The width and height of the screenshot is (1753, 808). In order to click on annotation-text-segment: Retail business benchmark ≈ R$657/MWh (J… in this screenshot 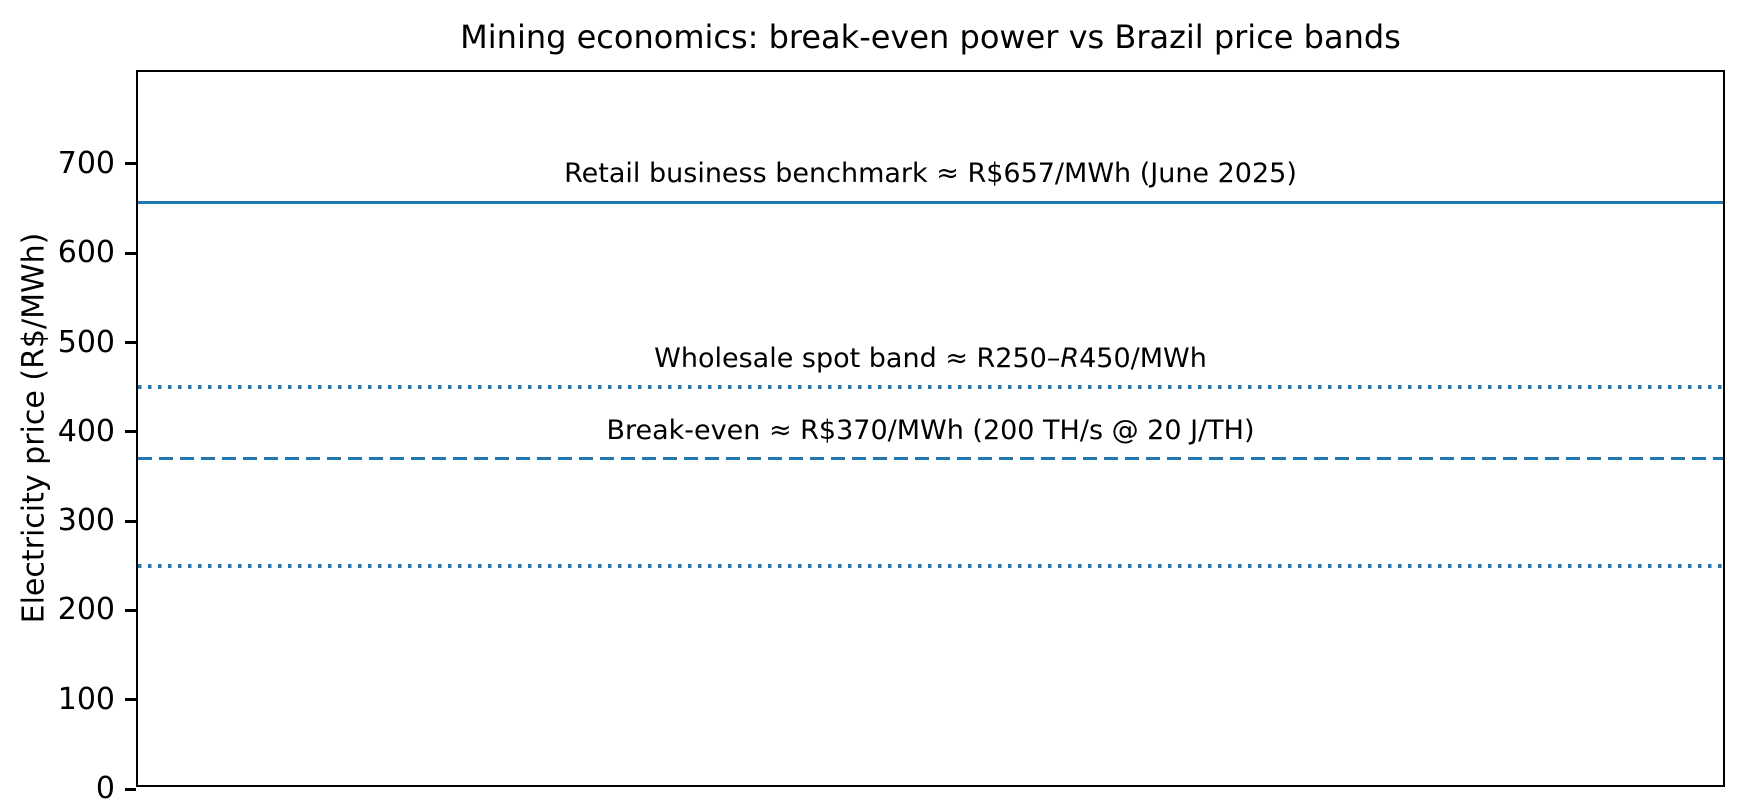, I will do `click(930, 174)`.